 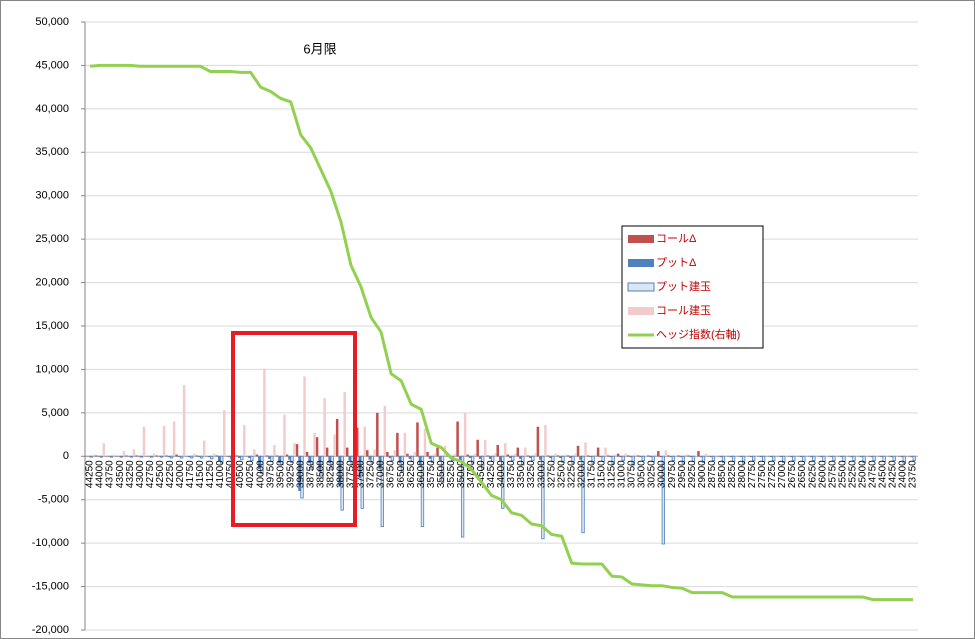 What do you see at coordinates (501, 474) in the screenshot?
I see `x-tick-label: 34000` at bounding box center [501, 474].